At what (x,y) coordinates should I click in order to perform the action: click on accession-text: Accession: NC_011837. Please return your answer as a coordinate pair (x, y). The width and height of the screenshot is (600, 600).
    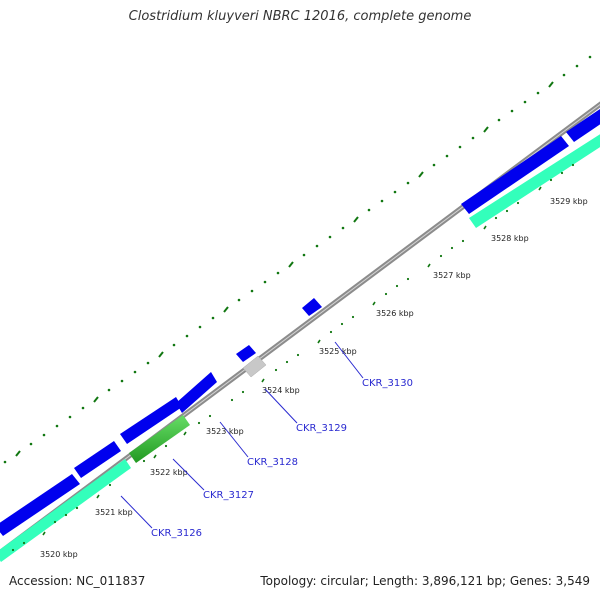
    Looking at the image, I should click on (77, 581).